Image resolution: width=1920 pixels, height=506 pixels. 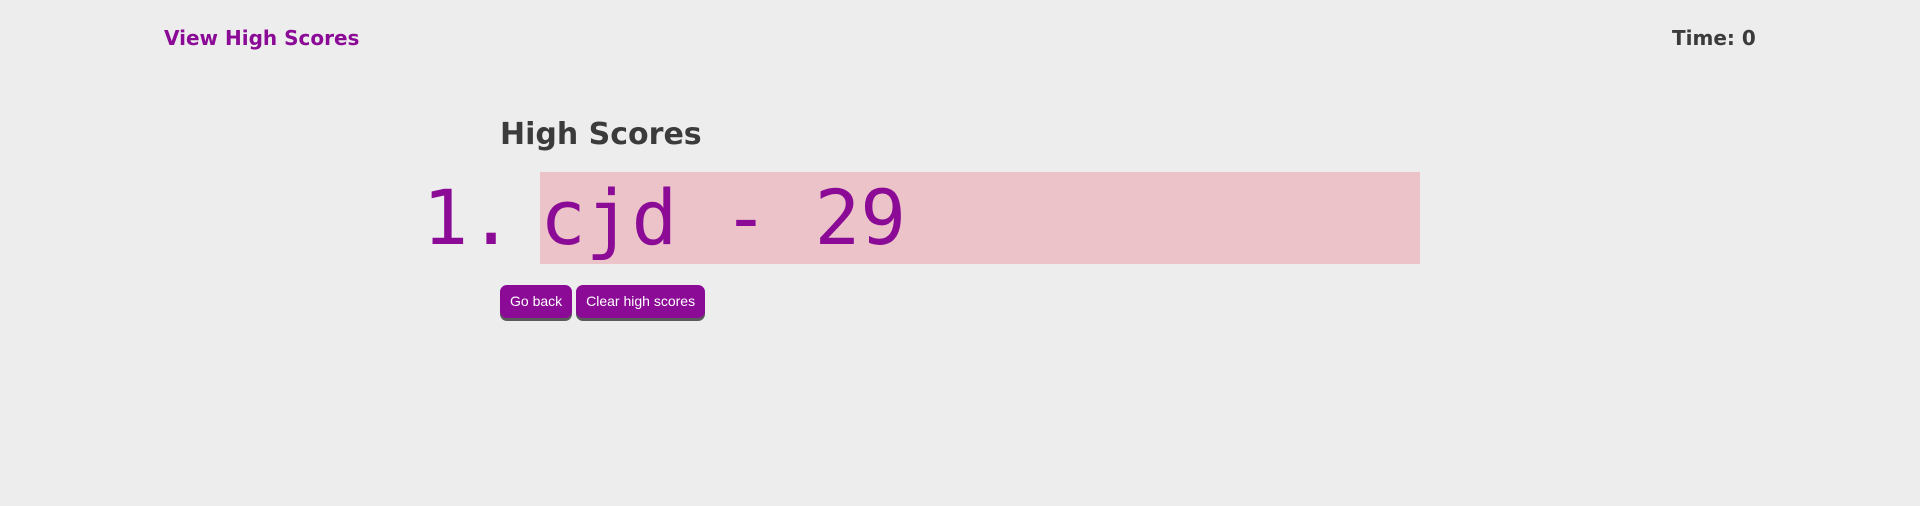 What do you see at coordinates (1714, 38) in the screenshot?
I see `timer-display: Time: 0` at bounding box center [1714, 38].